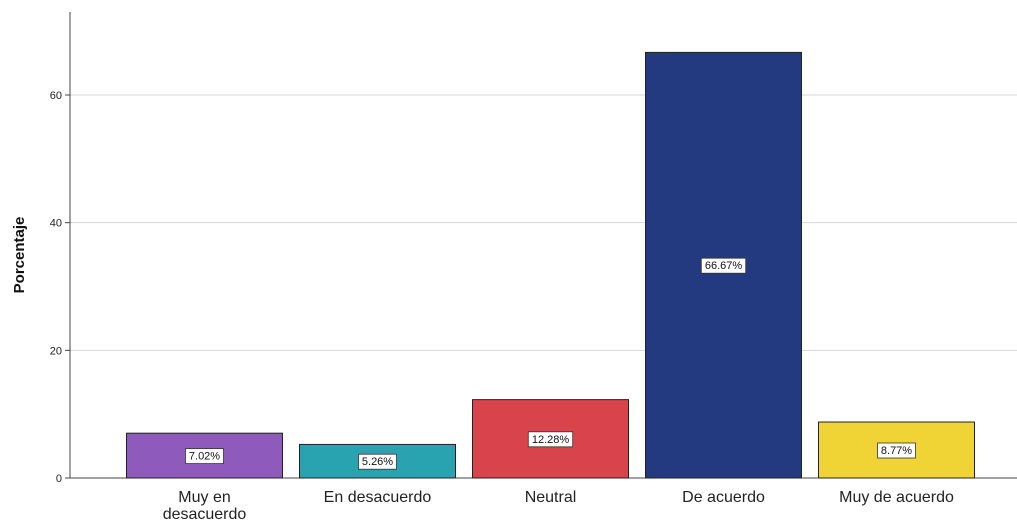 The width and height of the screenshot is (1017, 525). Describe the element at coordinates (378, 497) in the screenshot. I see `category-label: En desacuerdo` at that location.